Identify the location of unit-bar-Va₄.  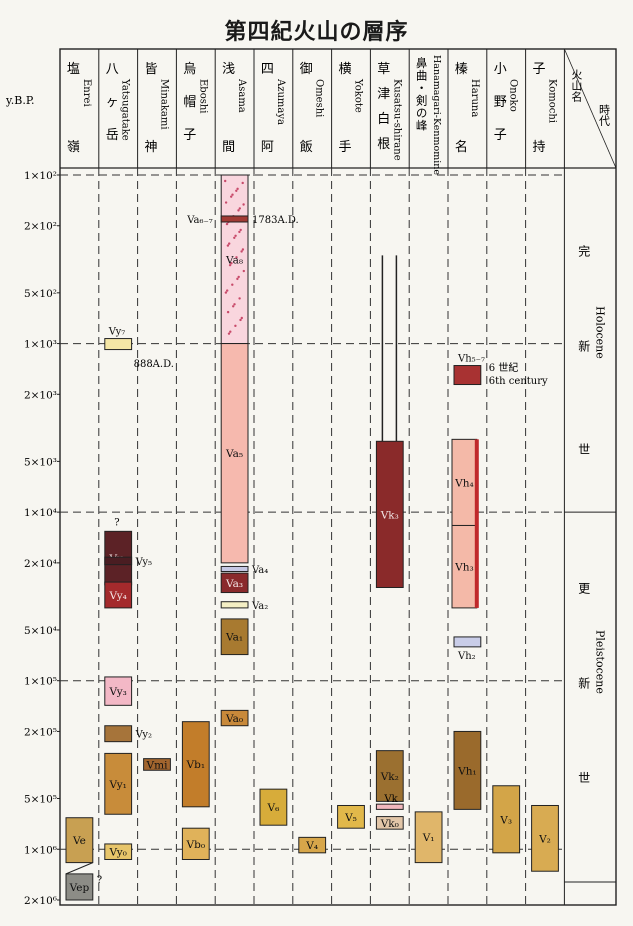
(234, 568).